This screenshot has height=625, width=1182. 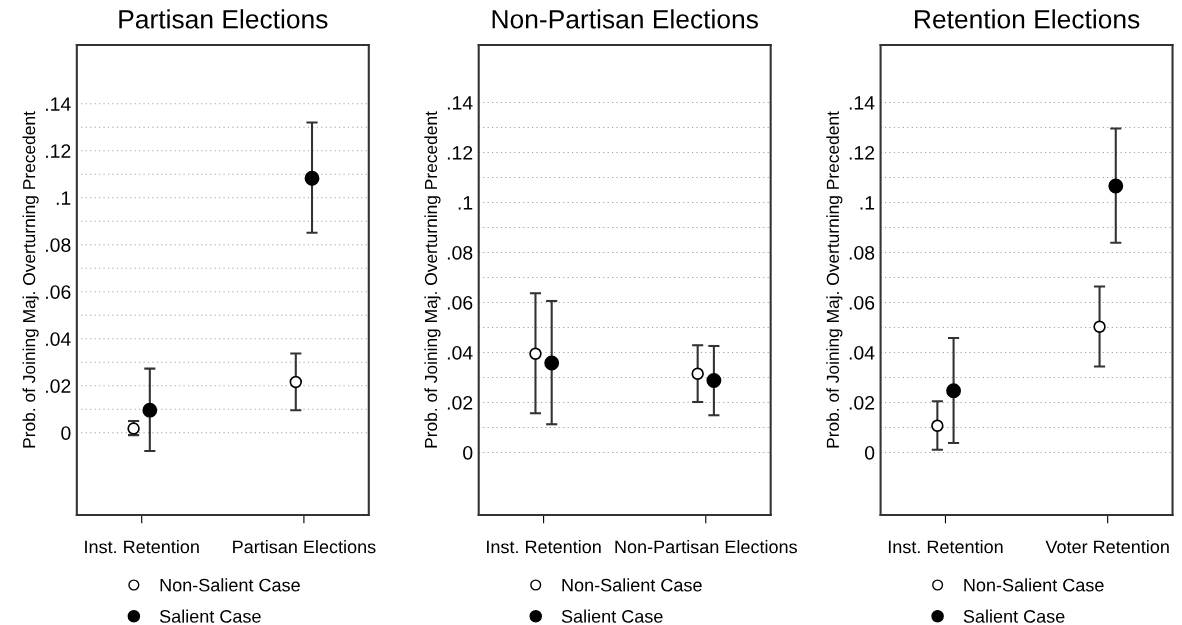 I want to click on chart-title: Partisan Elections, so click(x=223, y=19).